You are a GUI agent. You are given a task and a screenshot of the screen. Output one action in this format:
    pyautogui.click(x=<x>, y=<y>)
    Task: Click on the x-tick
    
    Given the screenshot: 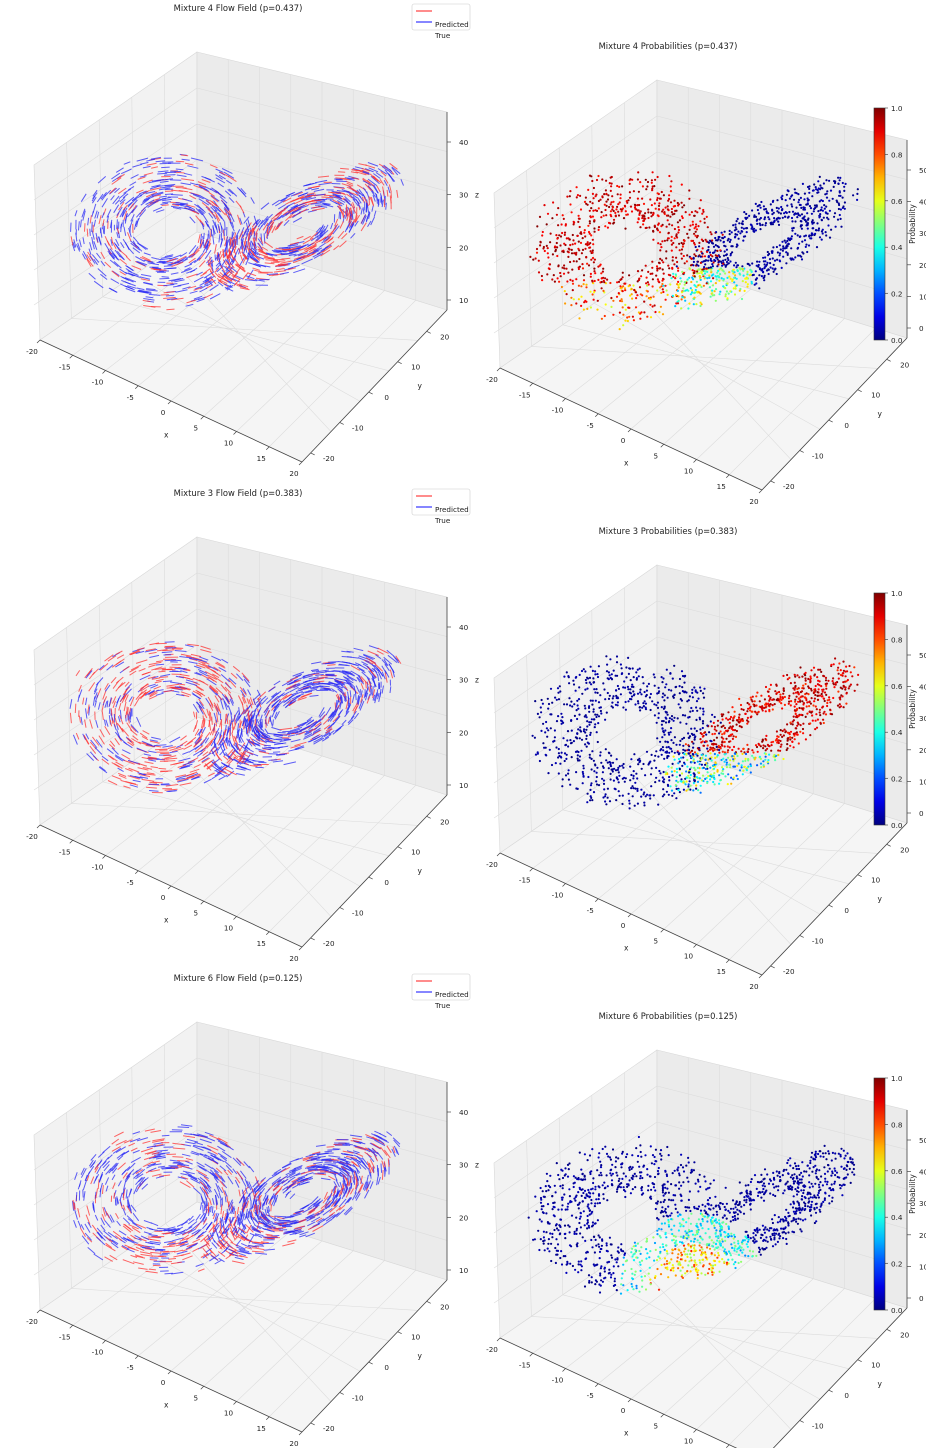 What is the action you would take?
    pyautogui.click(x=104, y=857)
    